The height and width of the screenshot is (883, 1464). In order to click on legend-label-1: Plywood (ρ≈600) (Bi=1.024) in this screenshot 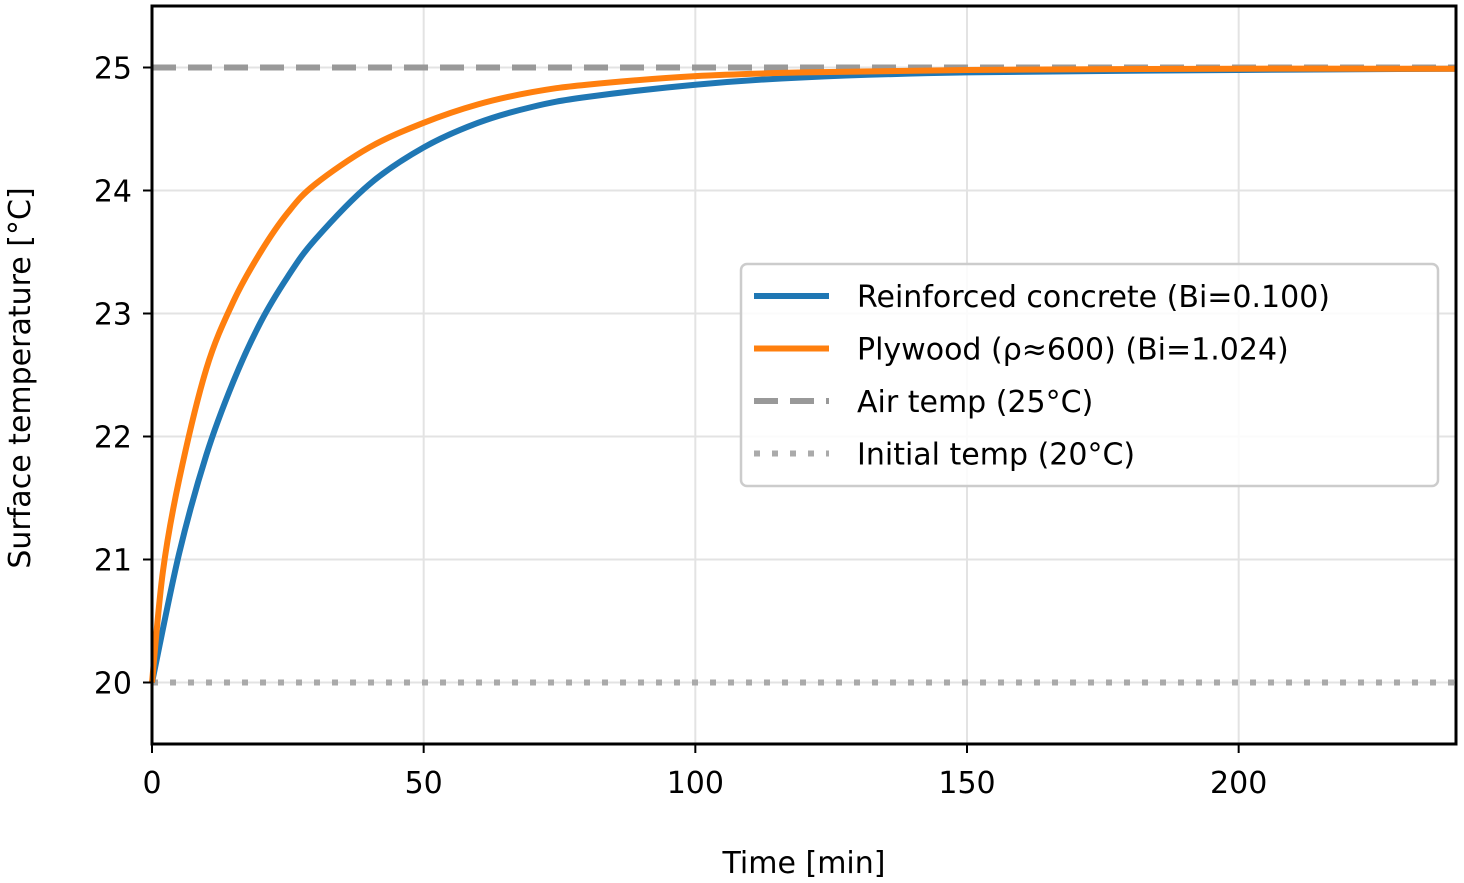, I will do `click(1073, 350)`.